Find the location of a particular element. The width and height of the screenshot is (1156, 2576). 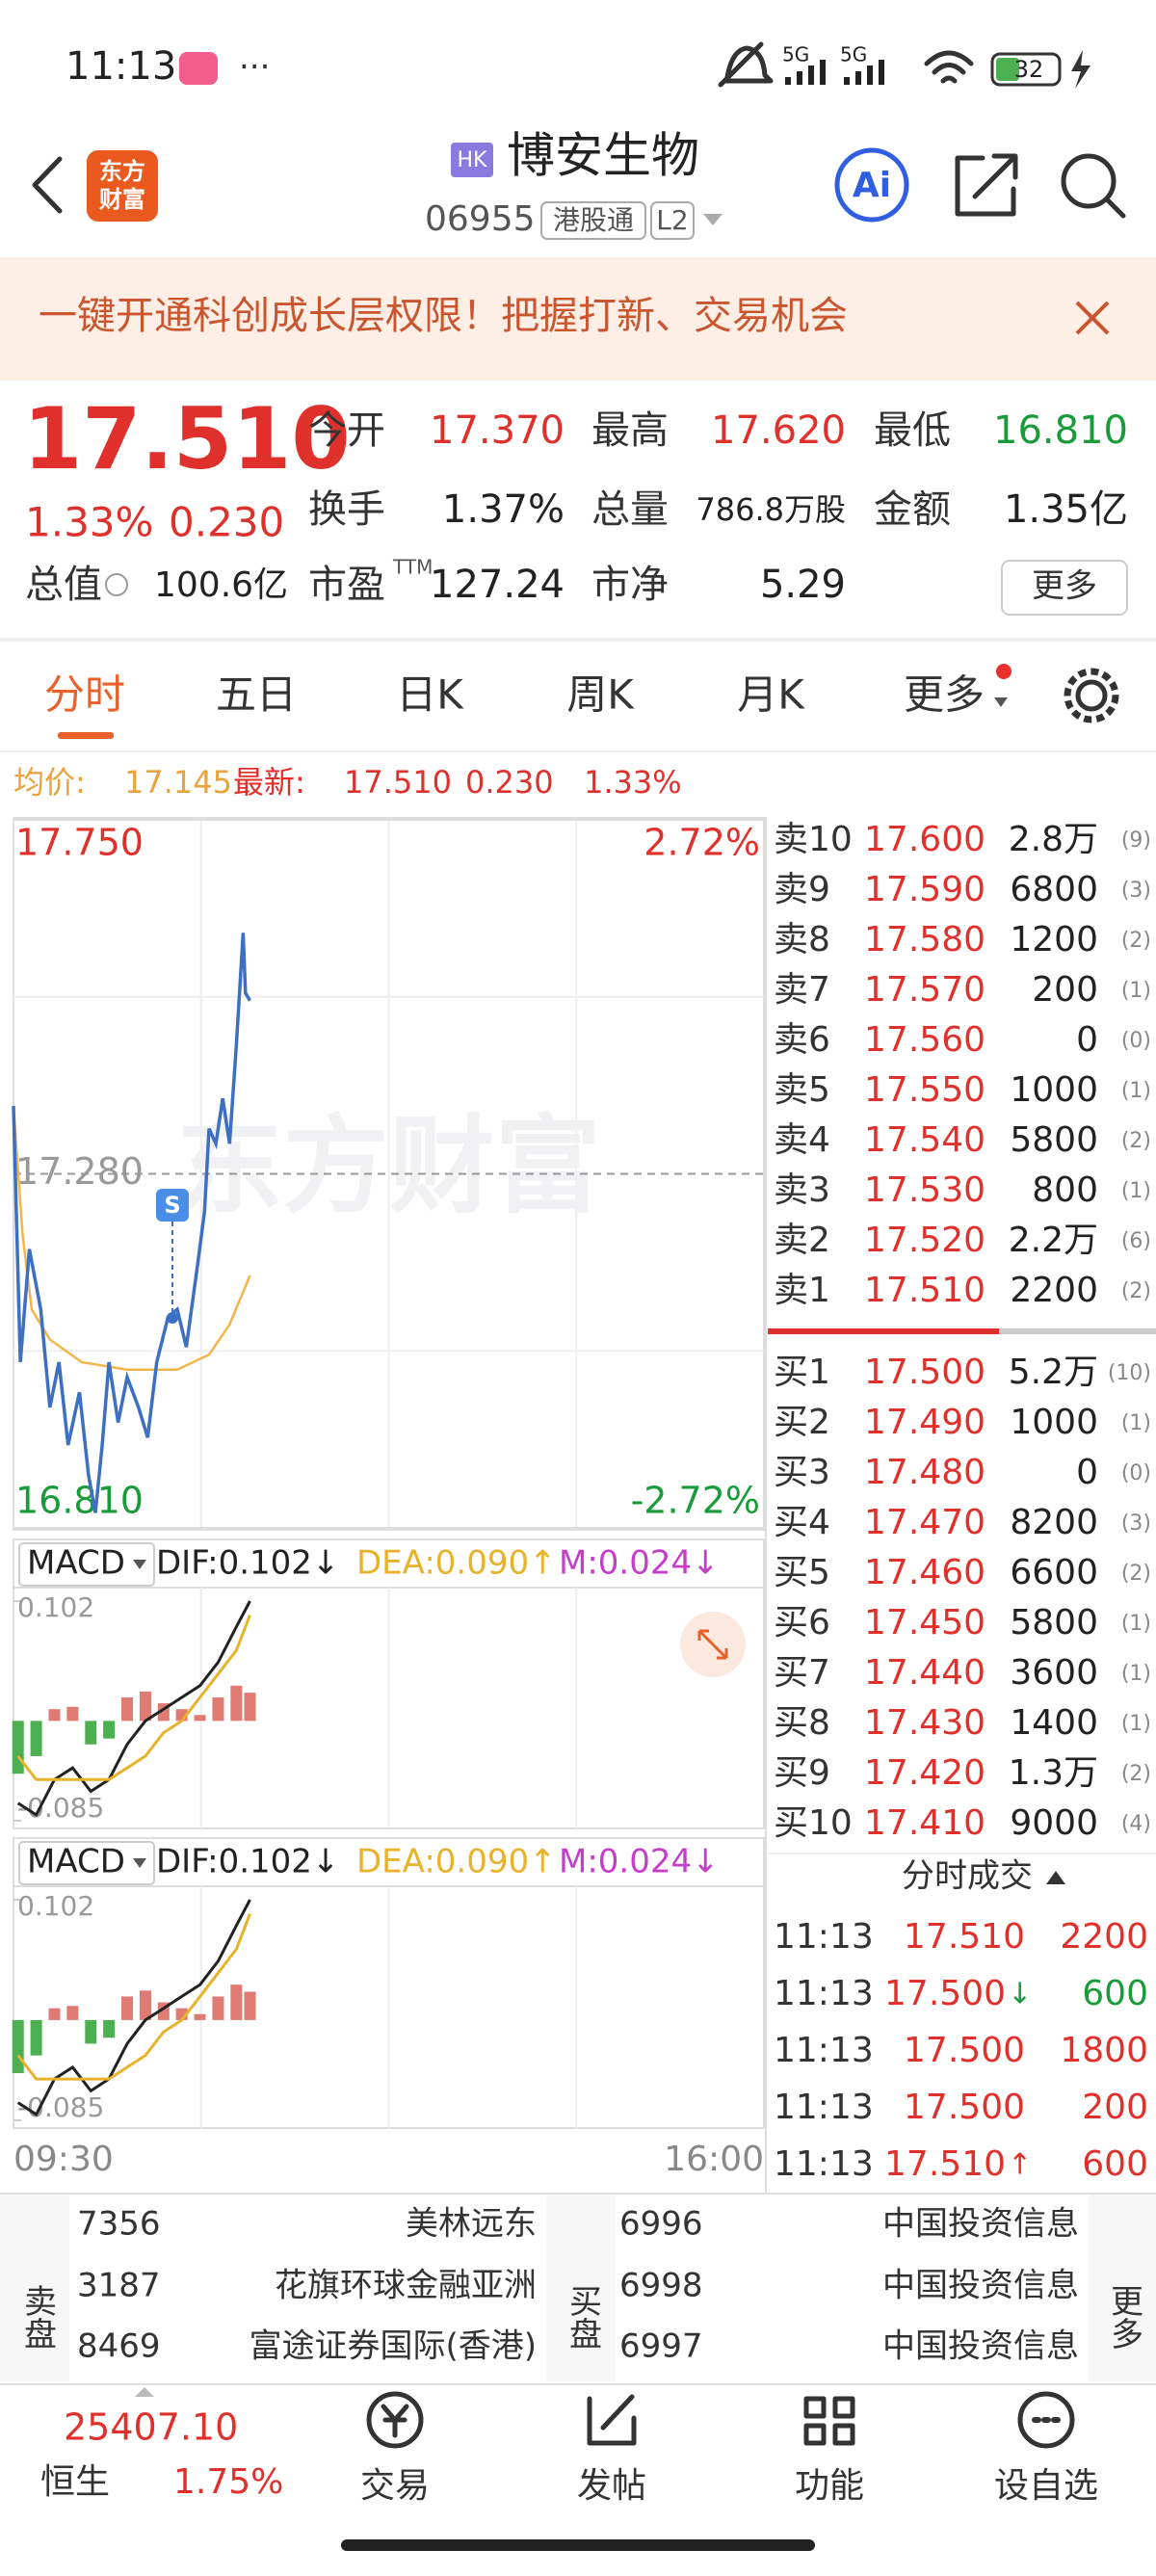

book-price: 17.410 is located at coordinates (924, 1823).